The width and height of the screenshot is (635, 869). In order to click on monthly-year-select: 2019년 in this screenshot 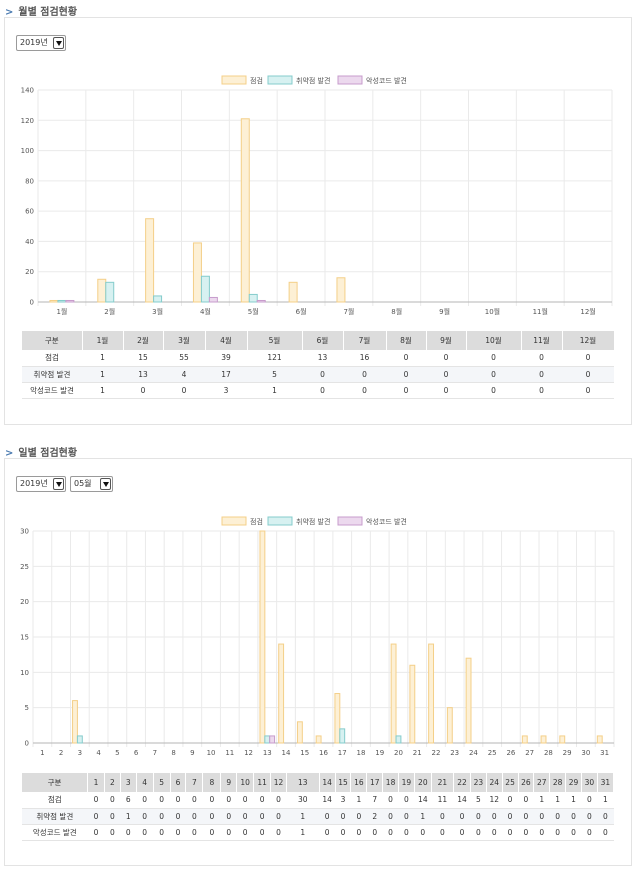, I will do `click(41, 43)`.